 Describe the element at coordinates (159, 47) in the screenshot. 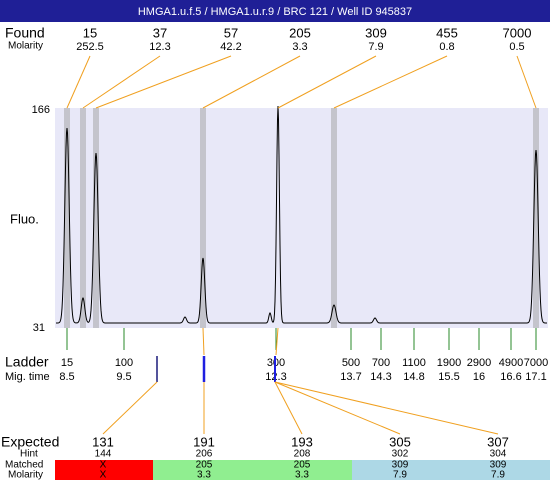

I see `found-molarity: 12.3` at that location.